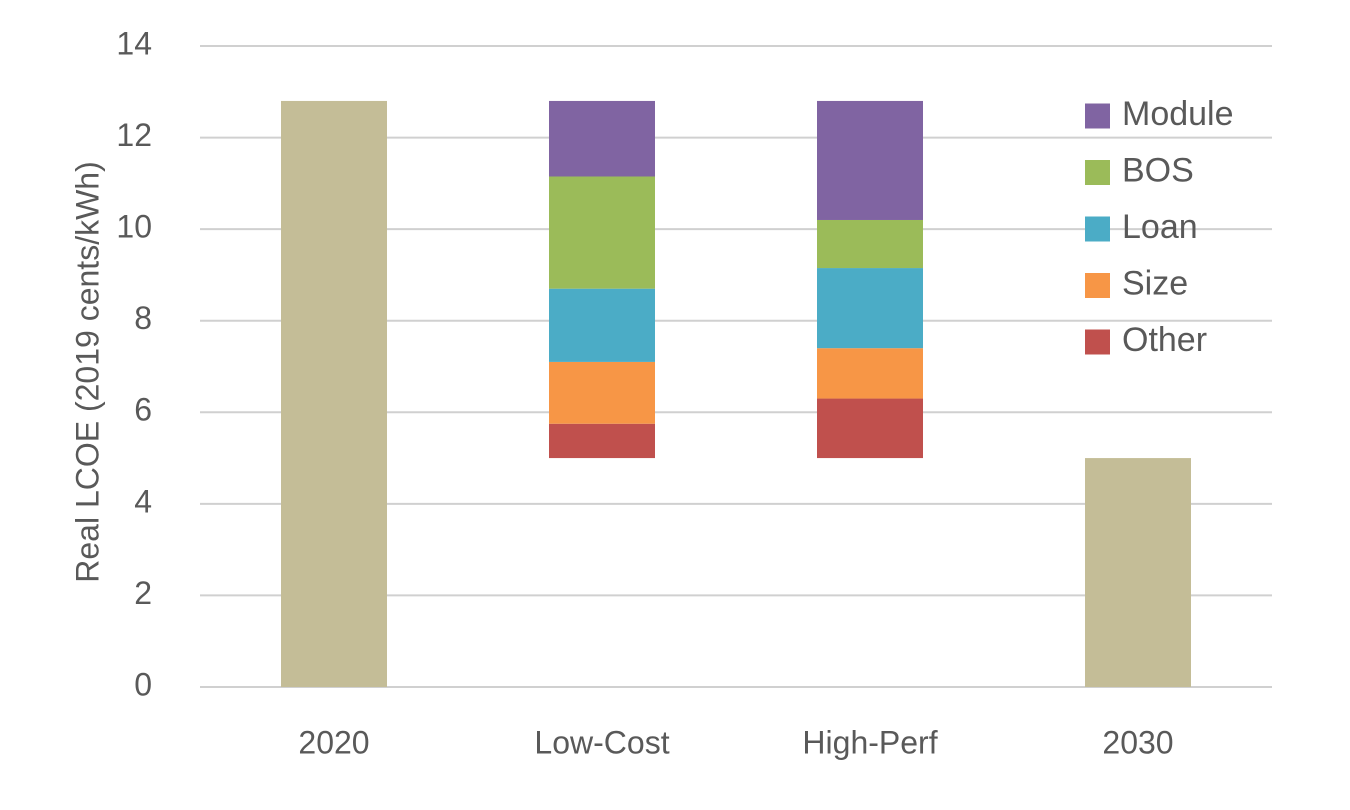  What do you see at coordinates (869, 742) in the screenshot?
I see `x-category-label: High-Perf` at bounding box center [869, 742].